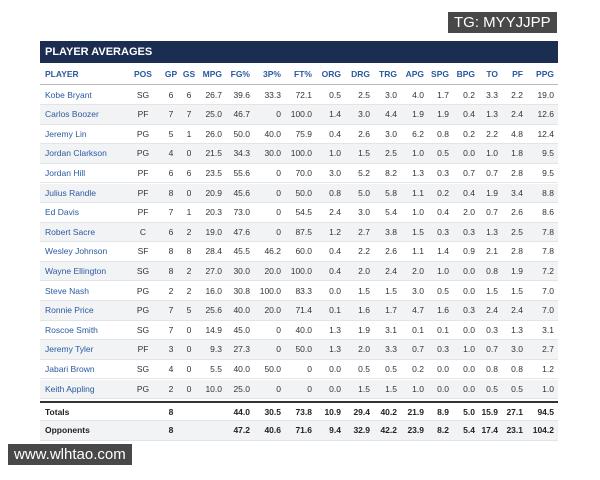 This screenshot has height=480, width=600. Describe the element at coordinates (76, 270) in the screenshot. I see `cell: Wayne Ellington` at that location.